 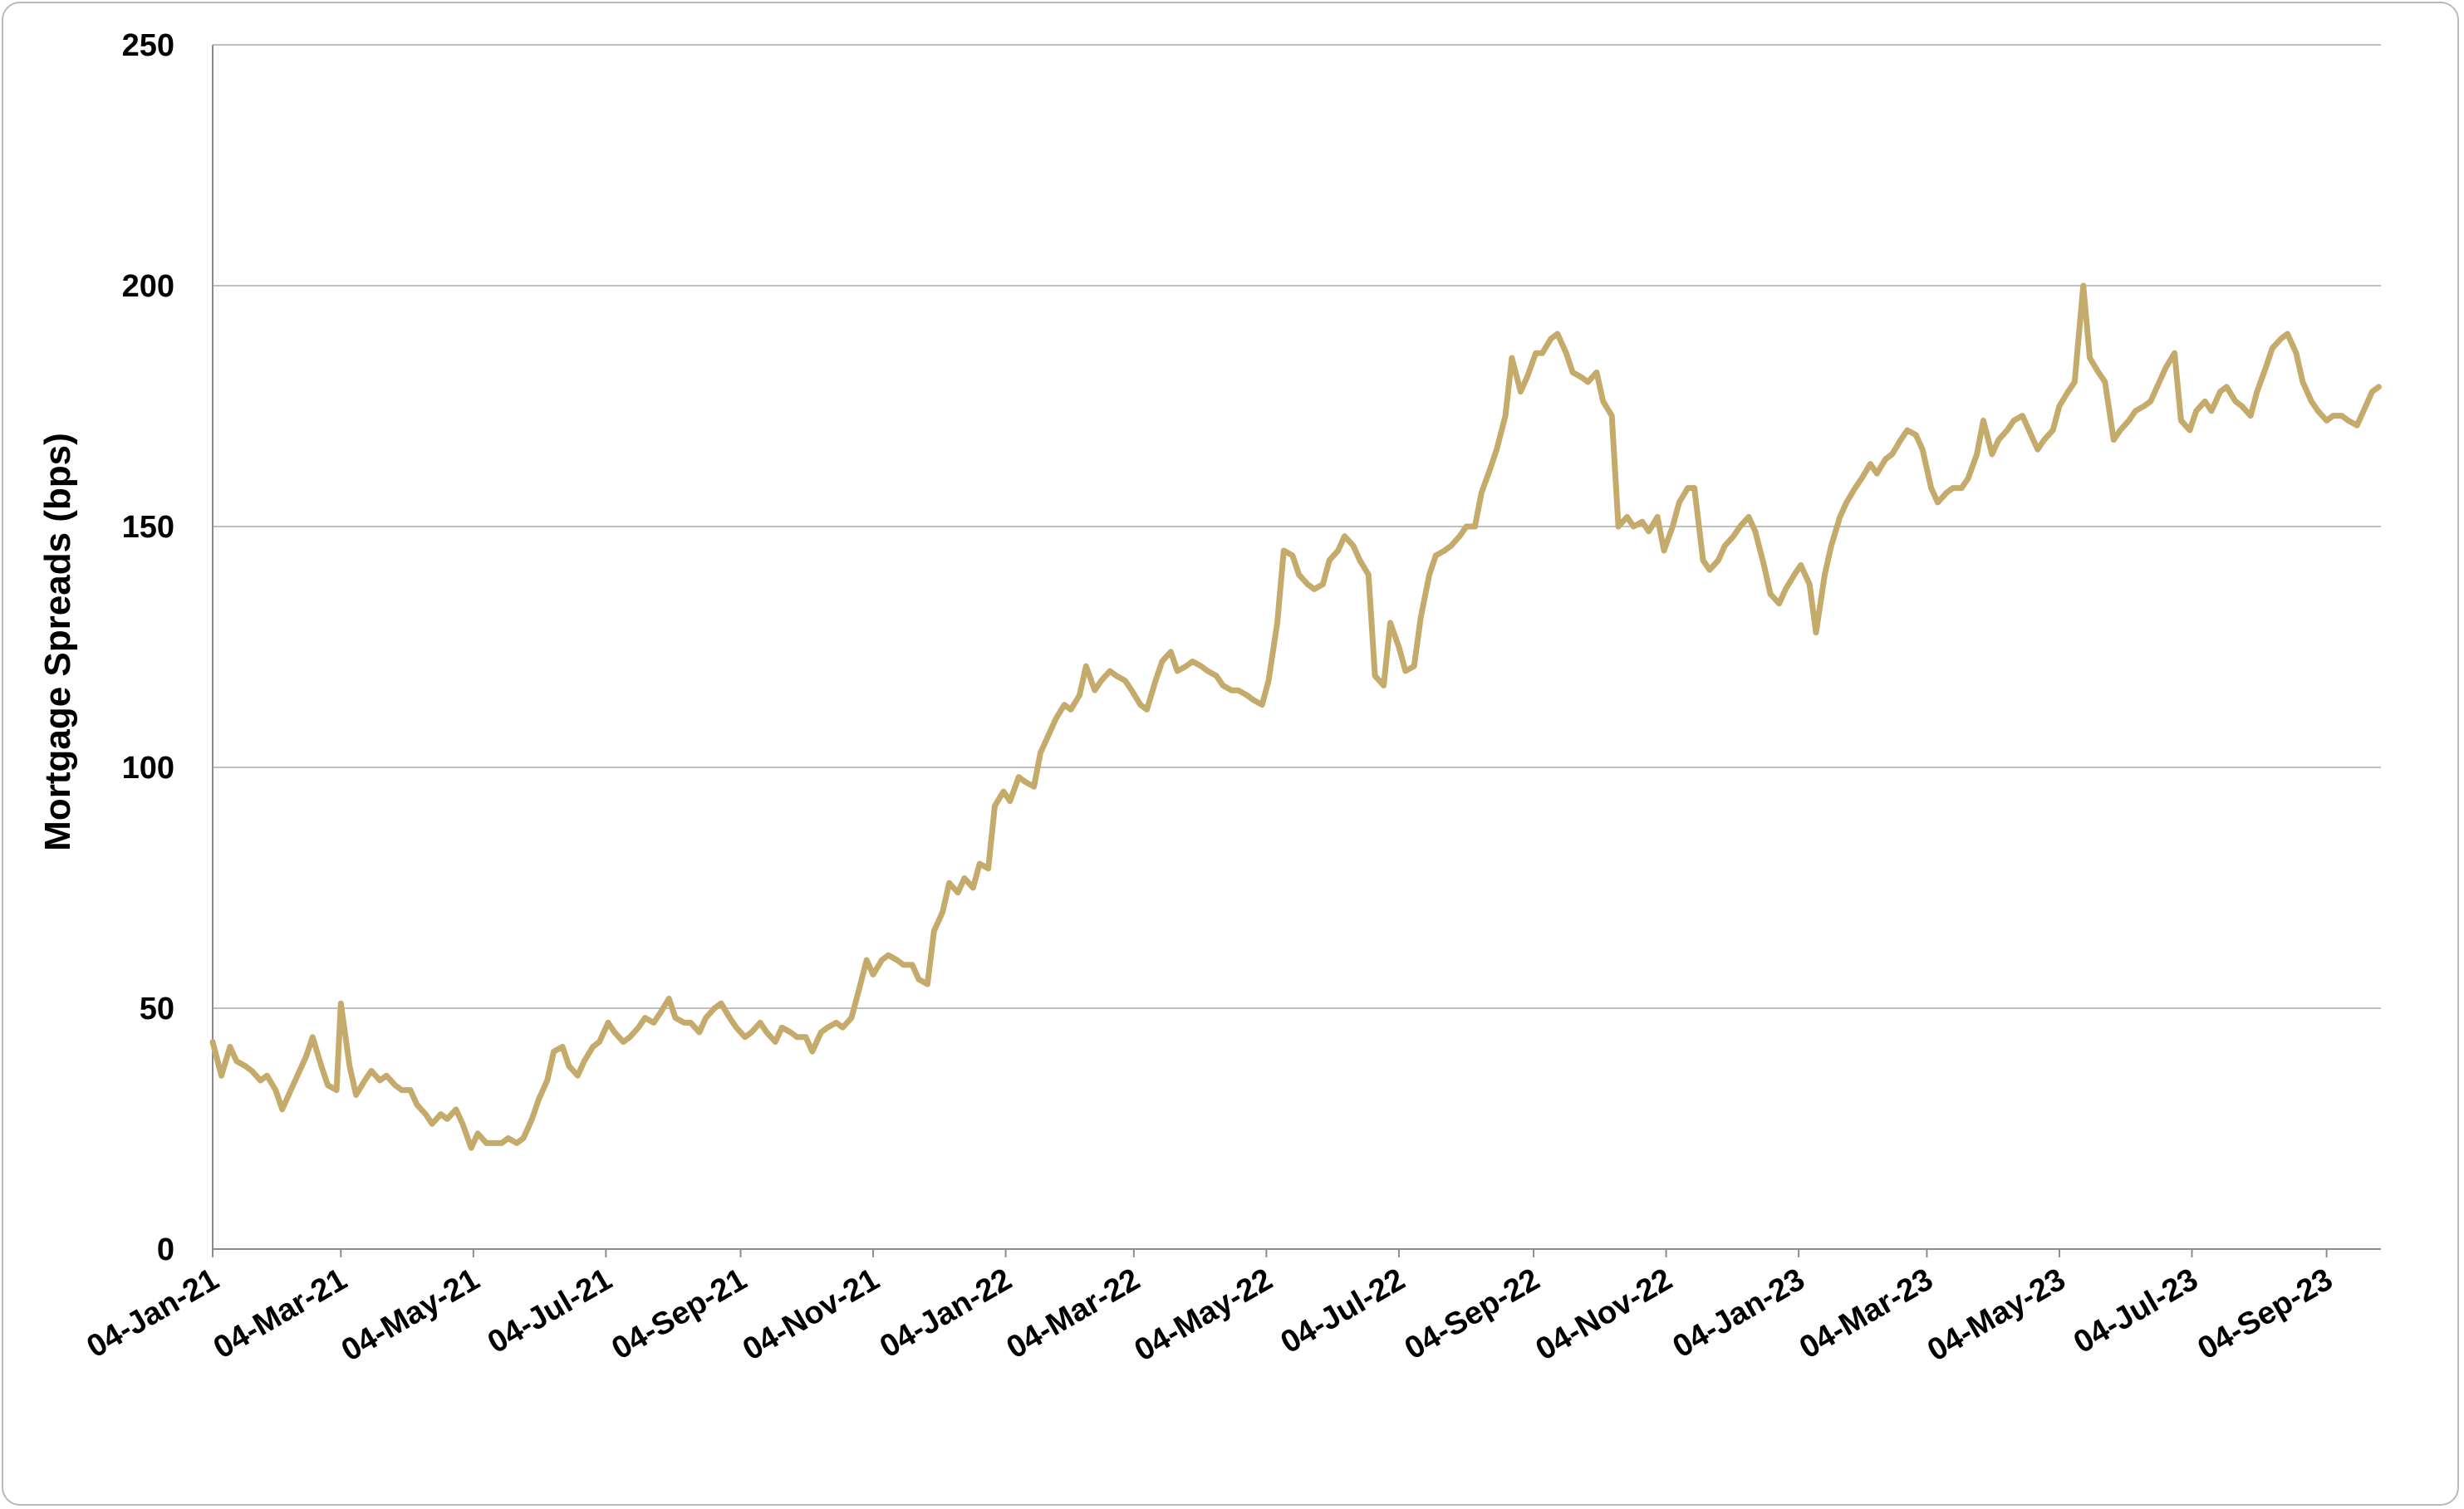 I want to click on x-tick-label-15: 04-Jul-23, so click(x=2136, y=1311).